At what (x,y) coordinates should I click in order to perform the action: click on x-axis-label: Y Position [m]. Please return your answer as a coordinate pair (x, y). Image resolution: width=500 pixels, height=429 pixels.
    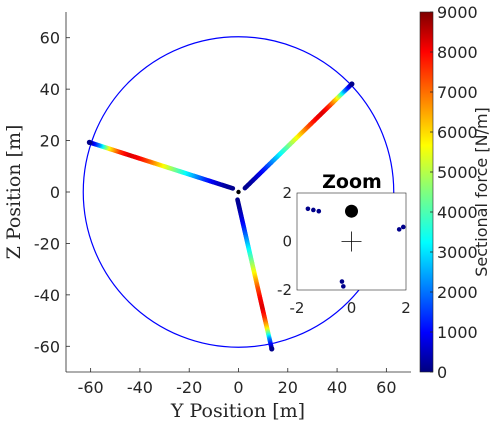
    Looking at the image, I should click on (237, 411).